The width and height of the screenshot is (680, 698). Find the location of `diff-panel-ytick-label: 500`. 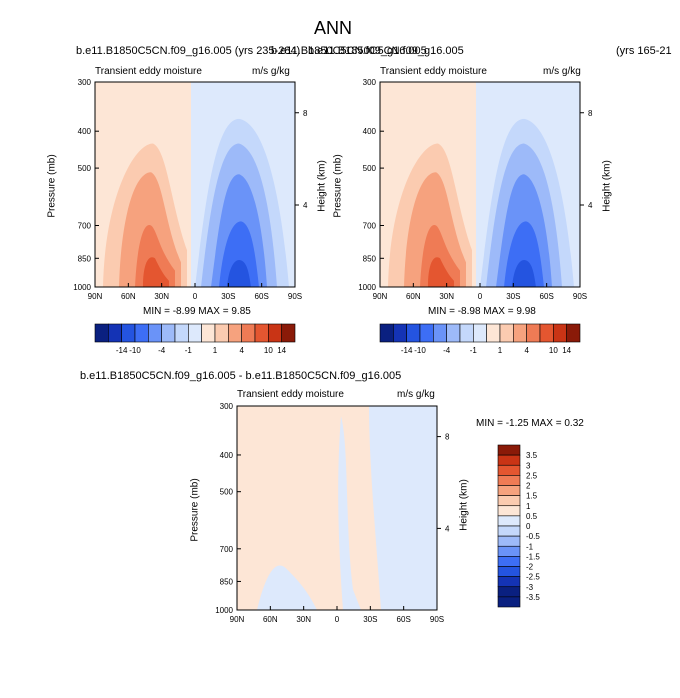

diff-panel-ytick-label: 500 is located at coordinates (227, 492).